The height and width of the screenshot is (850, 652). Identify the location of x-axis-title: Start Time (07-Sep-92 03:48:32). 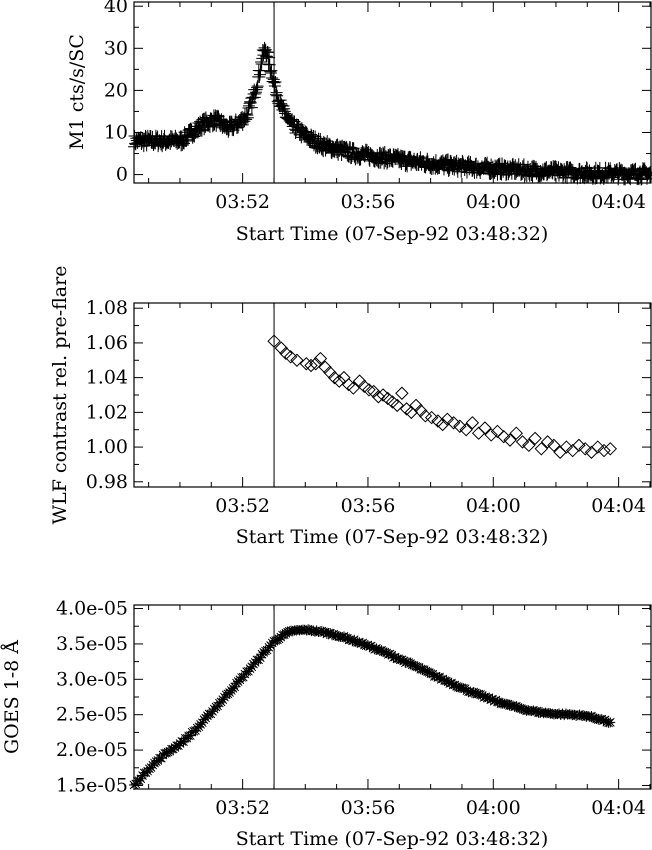
(392, 234).